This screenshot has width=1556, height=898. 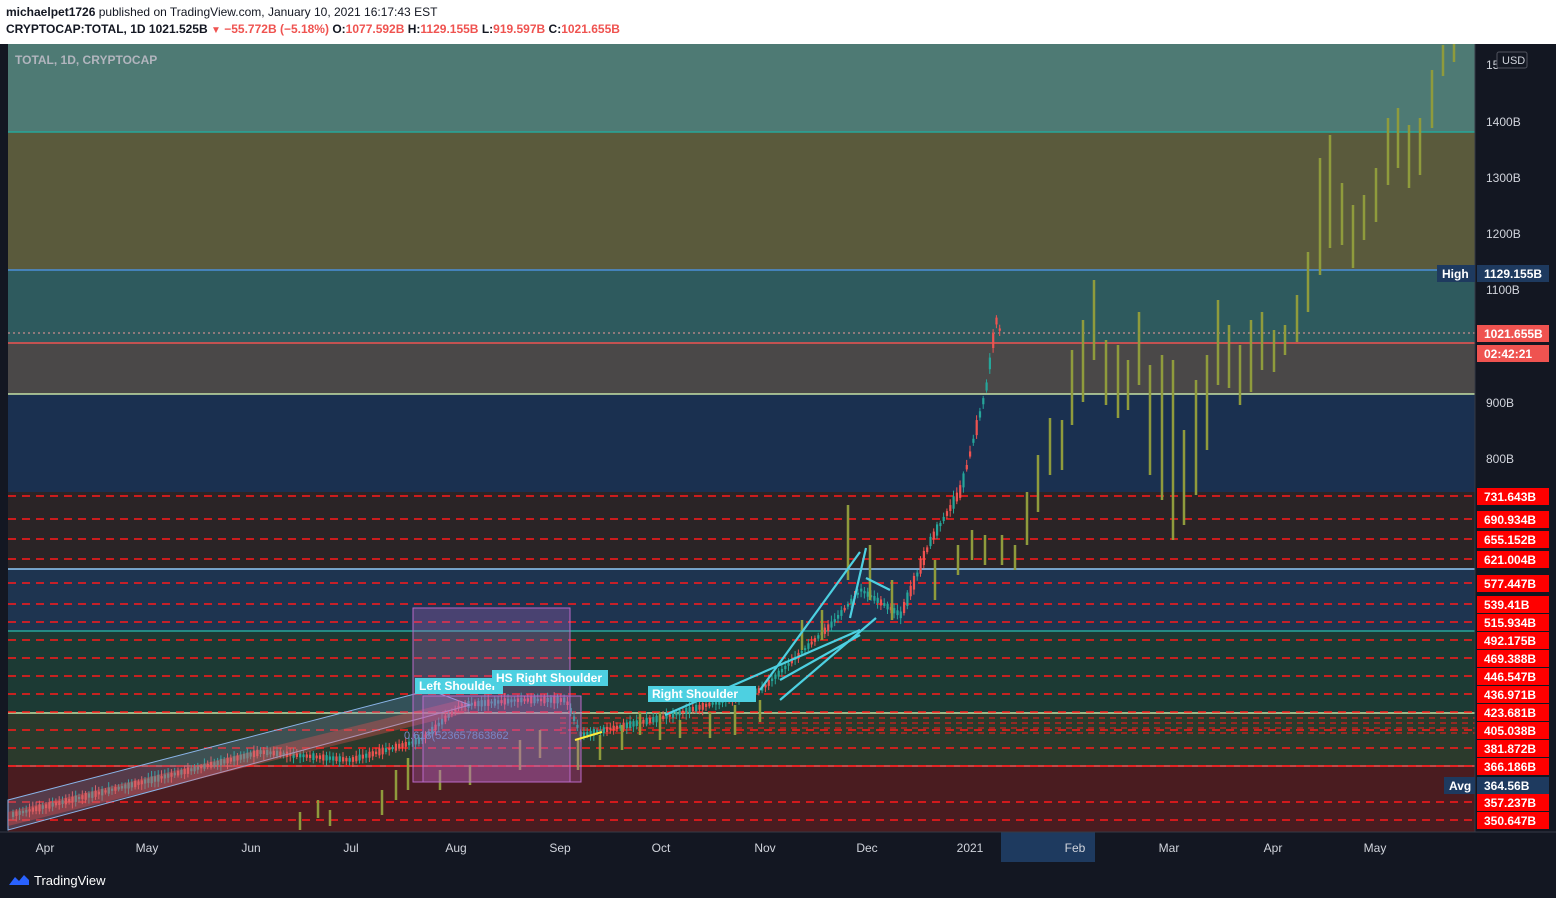 I want to click on close-label: C:, so click(x=555, y=29).